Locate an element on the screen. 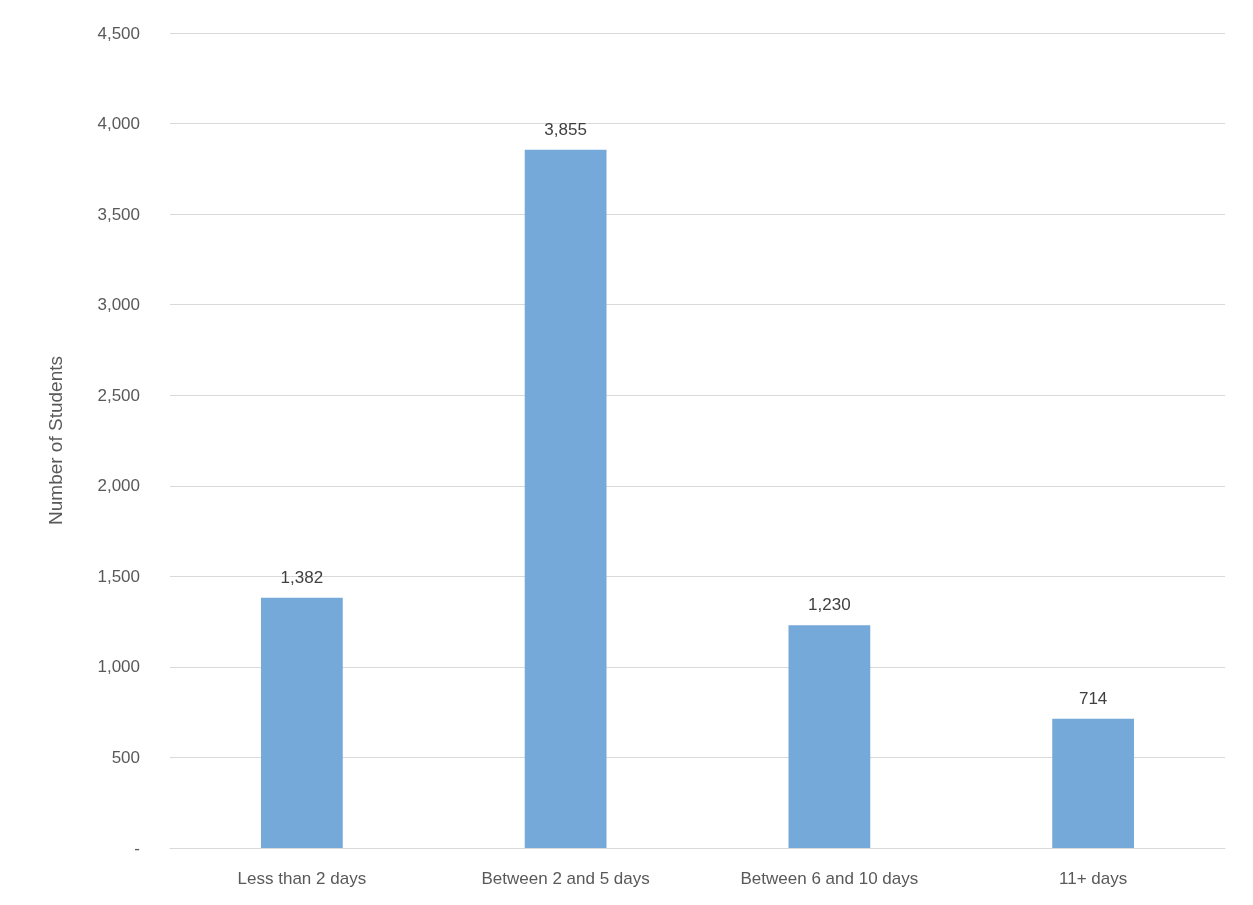 The image size is (1253, 905). x-tick-label: Between 6 and 10 days is located at coordinates (829, 878).